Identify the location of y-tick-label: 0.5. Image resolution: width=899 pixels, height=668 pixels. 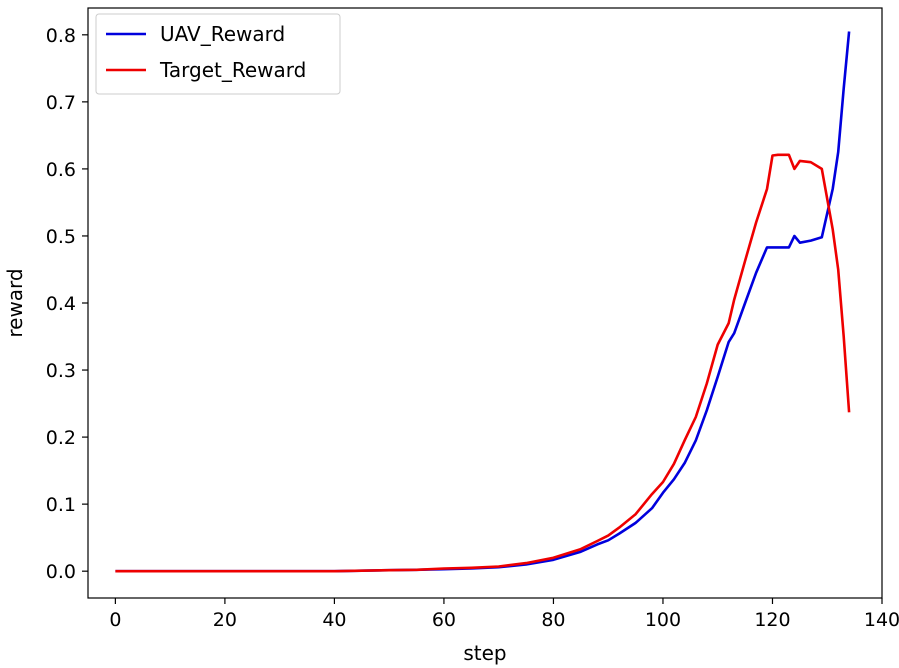
(61, 237).